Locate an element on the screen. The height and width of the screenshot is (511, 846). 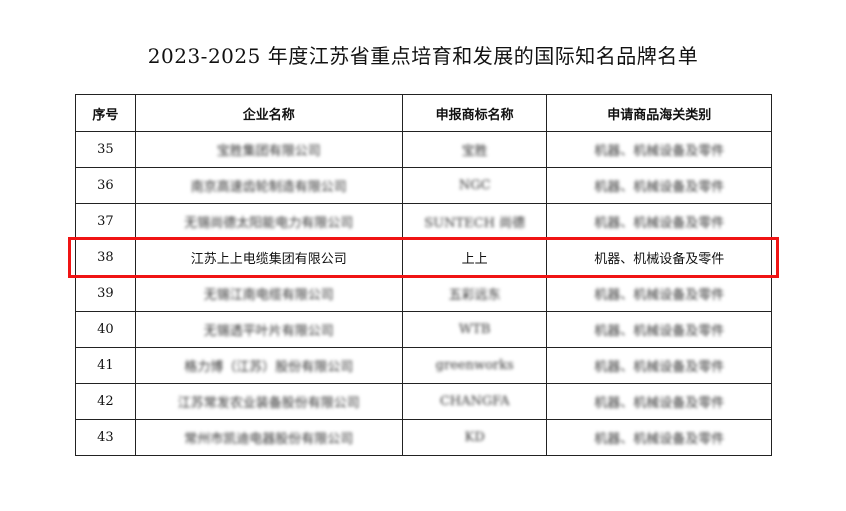
brand-name: WTB is located at coordinates (474, 329).